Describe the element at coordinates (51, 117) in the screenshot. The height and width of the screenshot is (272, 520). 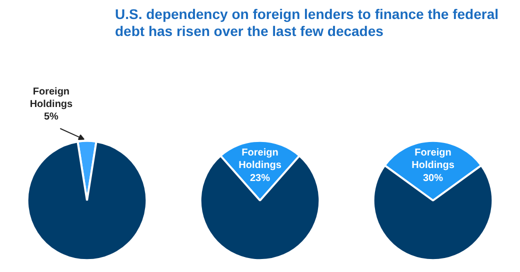
I see `data-label: 5%` at that location.